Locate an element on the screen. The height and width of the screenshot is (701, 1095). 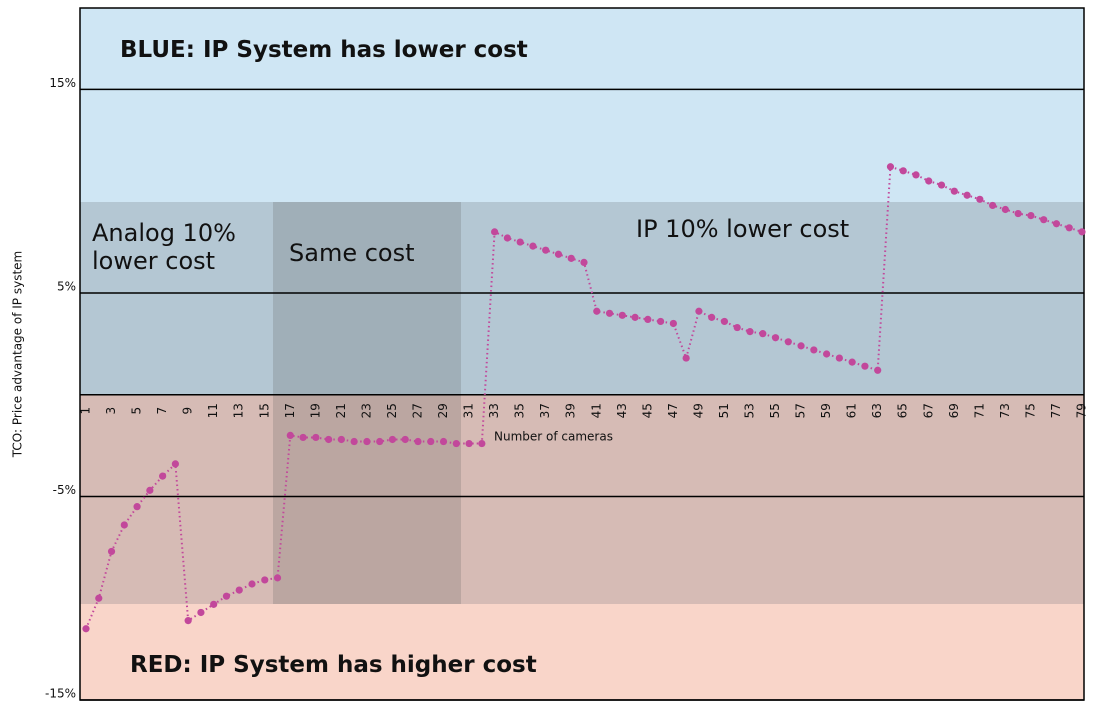
x-tick-label: 37 is located at coordinates (545, 410).